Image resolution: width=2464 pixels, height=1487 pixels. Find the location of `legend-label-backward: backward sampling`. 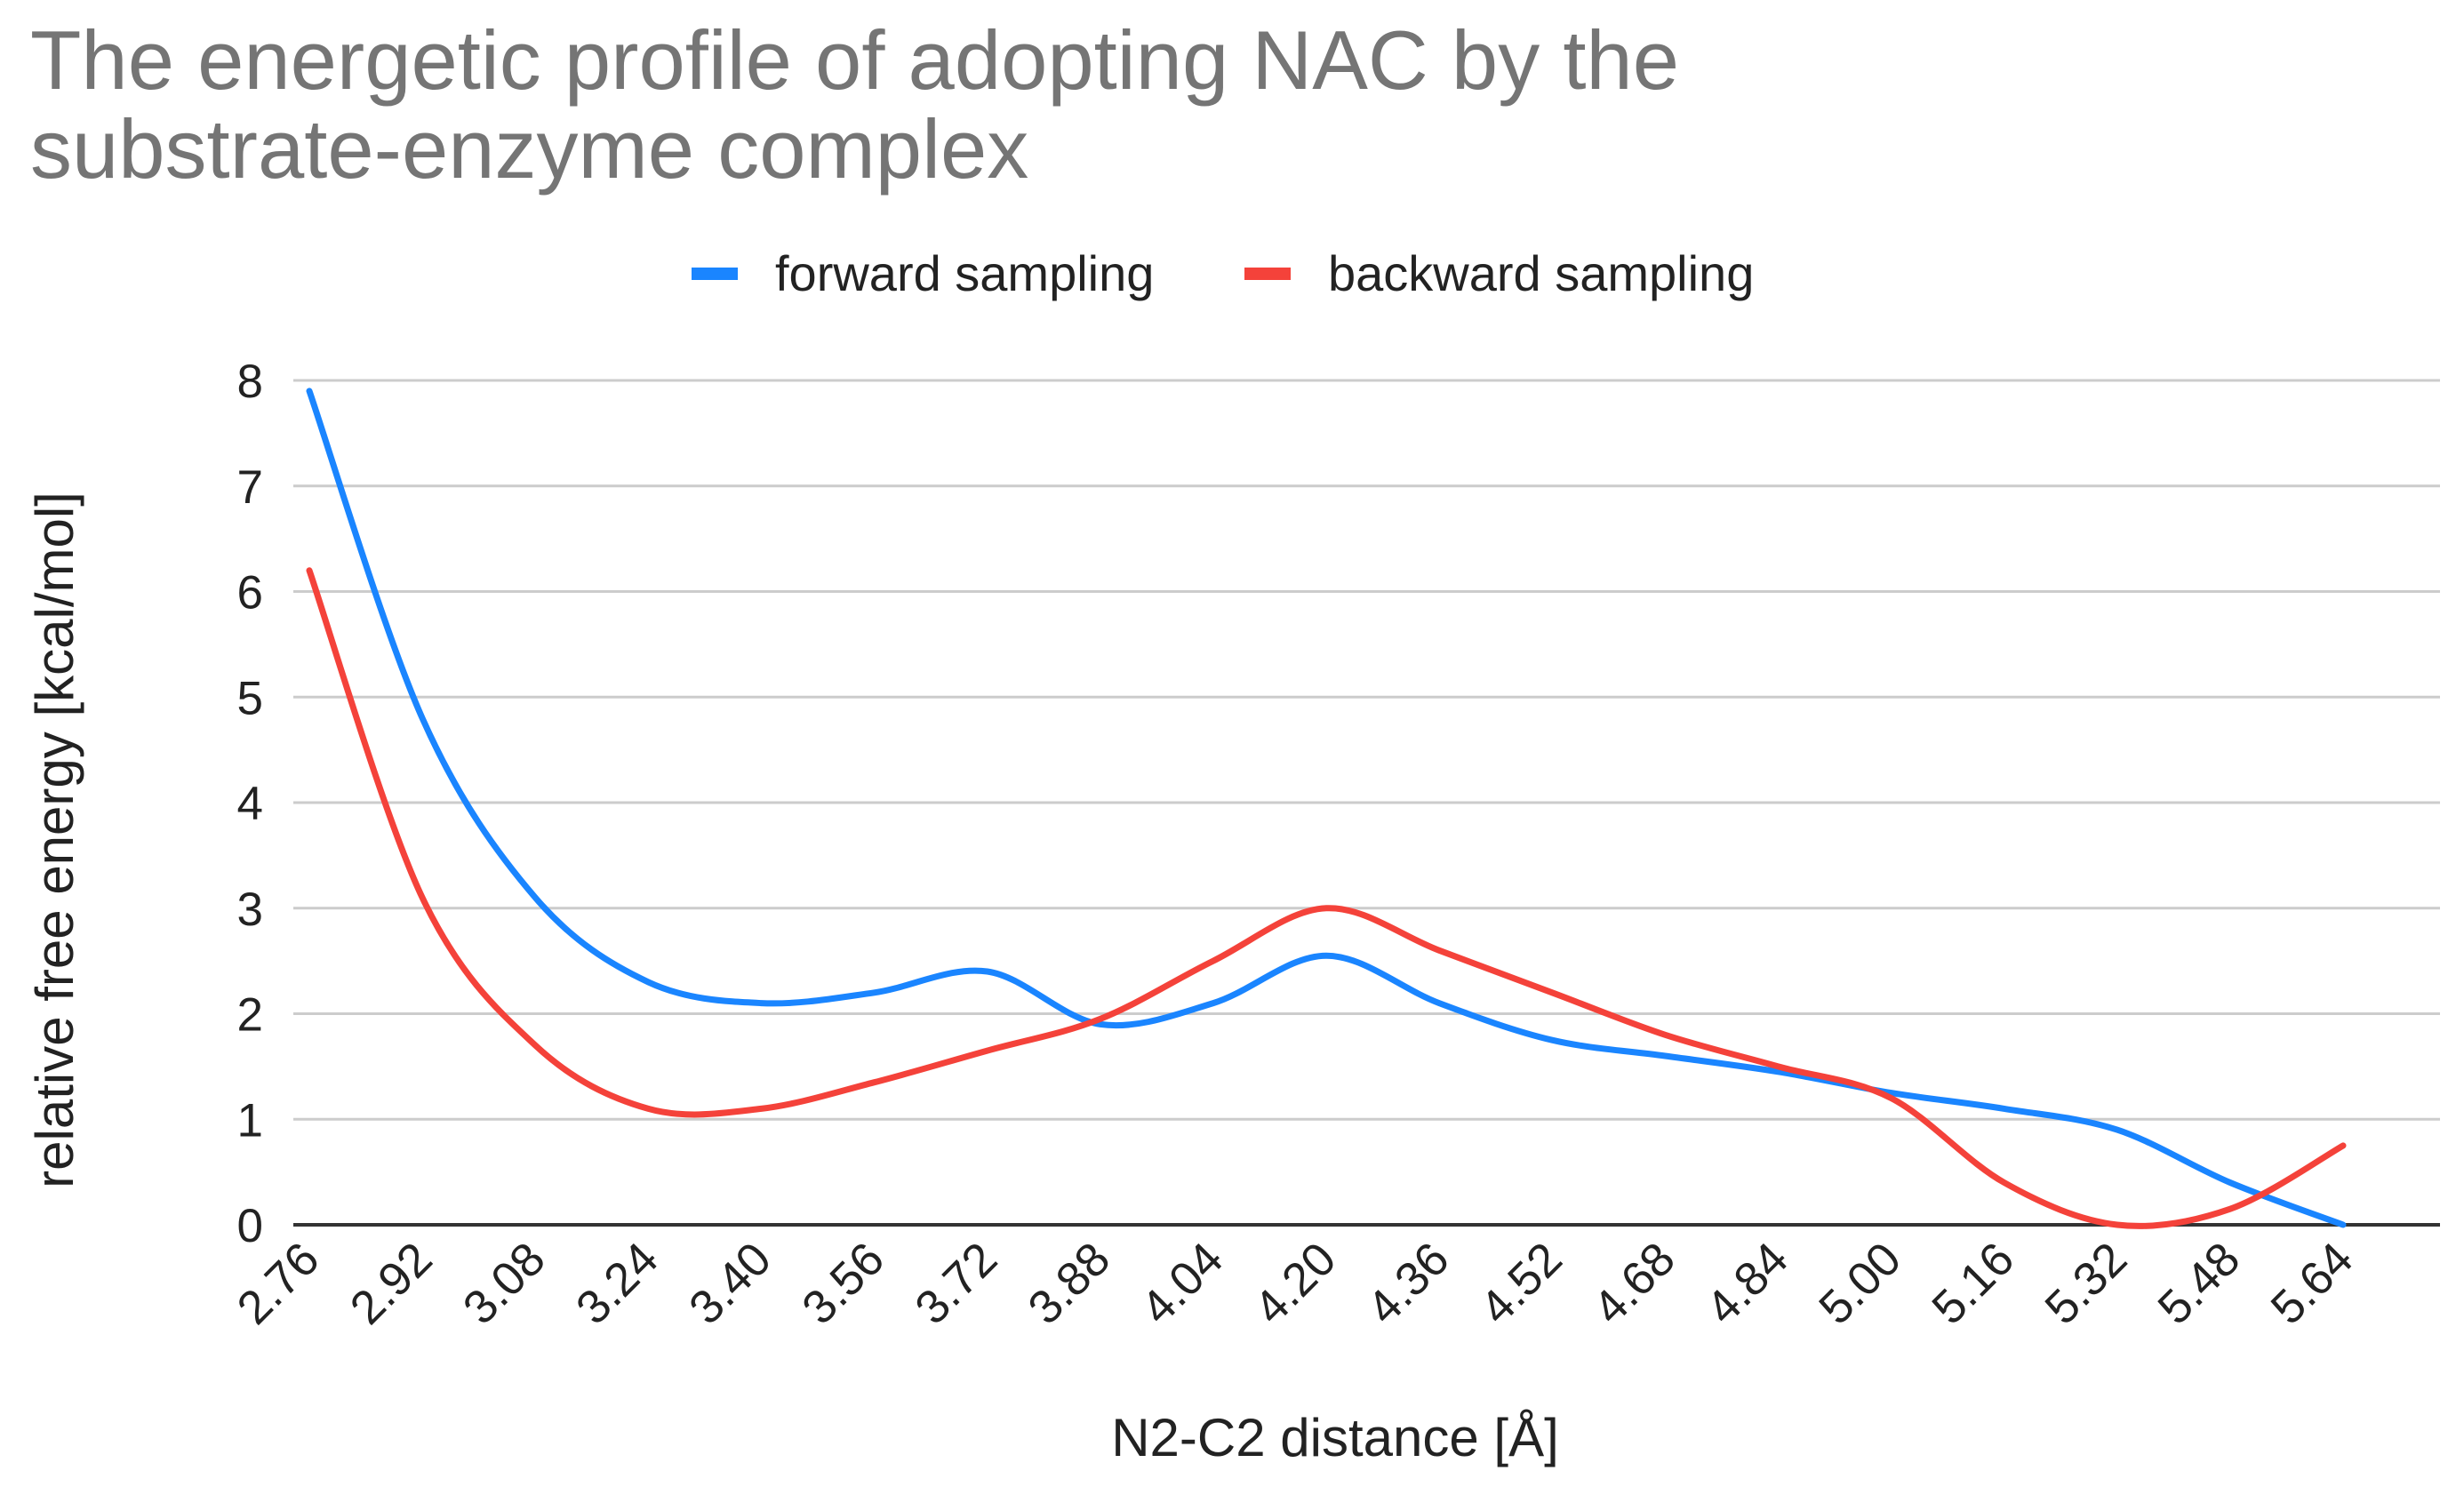

legend-label-backward: backward sampling is located at coordinates (1541, 273).